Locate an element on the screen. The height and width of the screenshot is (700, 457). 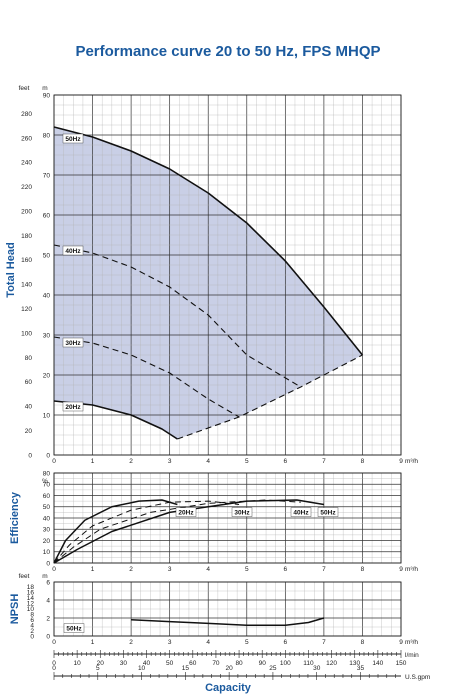
usgpm-tick-label: 30 is located at coordinates (317, 668).